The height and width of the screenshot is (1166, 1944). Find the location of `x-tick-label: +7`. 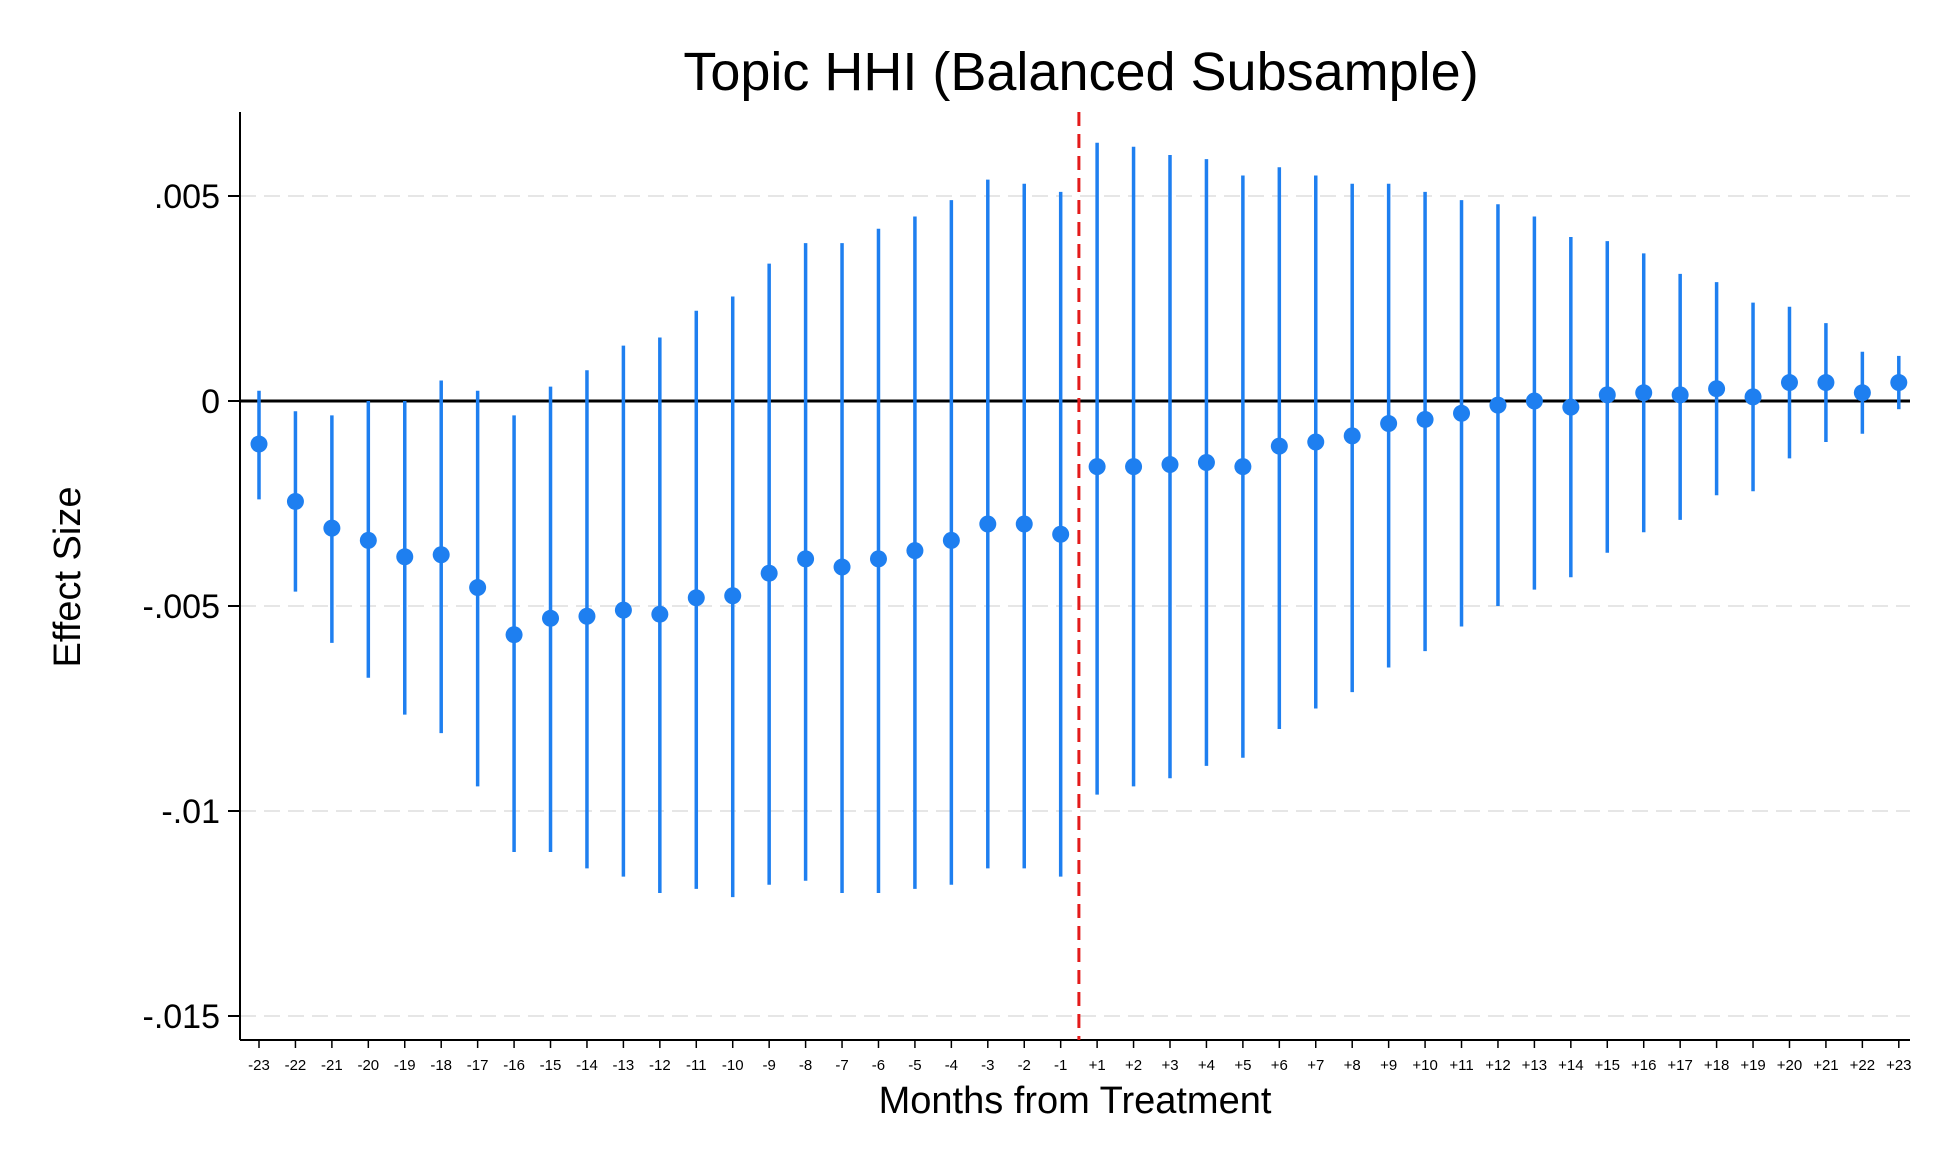

x-tick-label: +7 is located at coordinates (1315, 1065).